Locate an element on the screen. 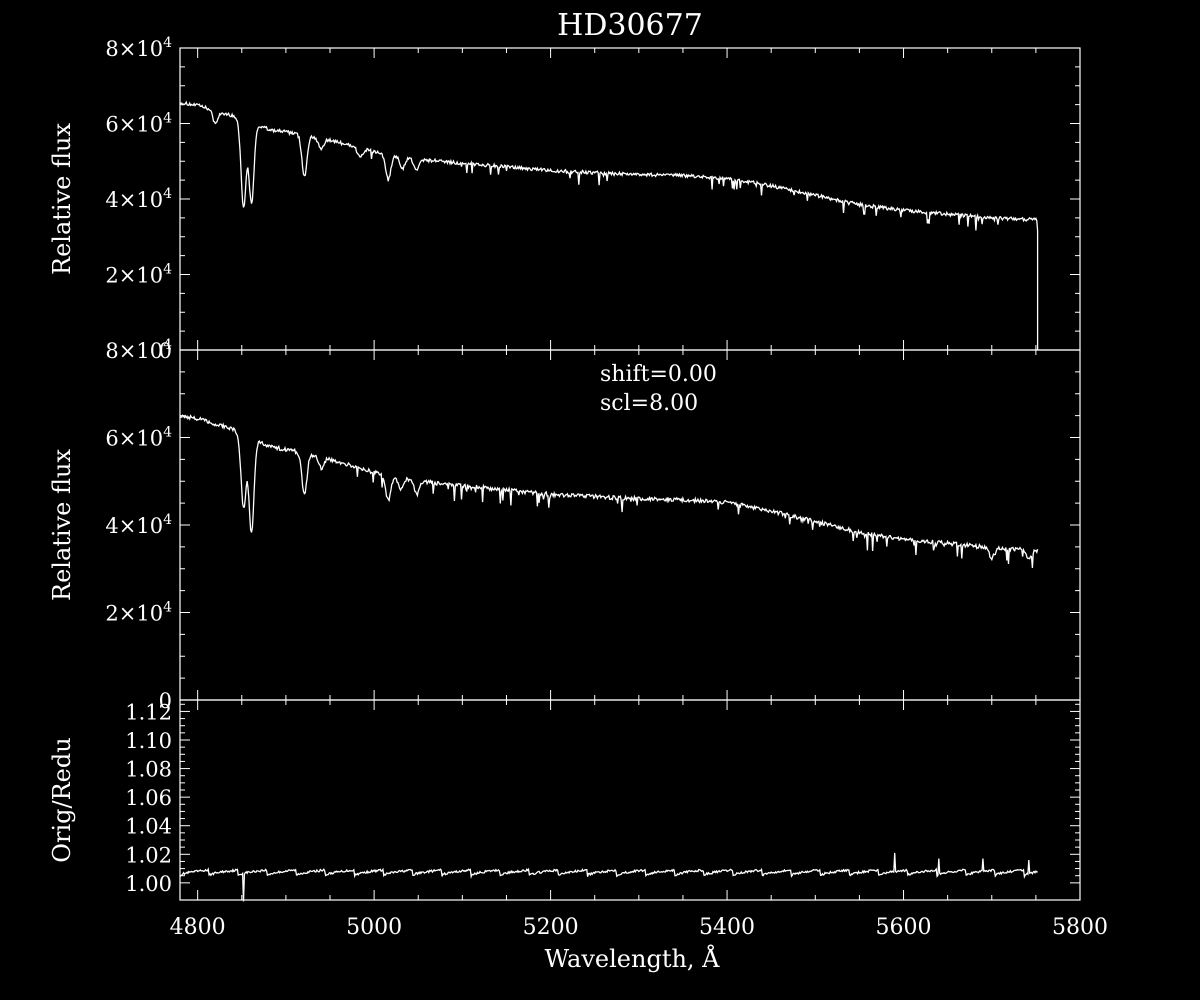 Image resolution: width=1200 pixels, height=1000 pixels. y-tick-label: 1.12 is located at coordinates (148, 712).